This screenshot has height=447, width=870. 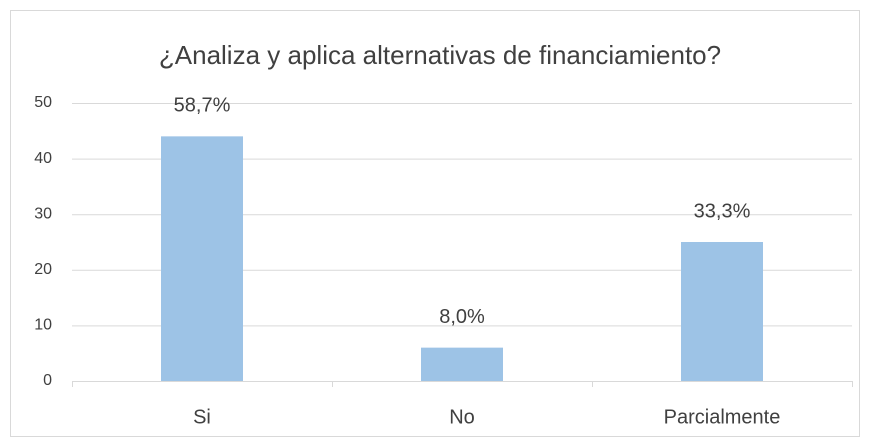 What do you see at coordinates (722, 211) in the screenshot?
I see `data-label: 33,3%` at bounding box center [722, 211].